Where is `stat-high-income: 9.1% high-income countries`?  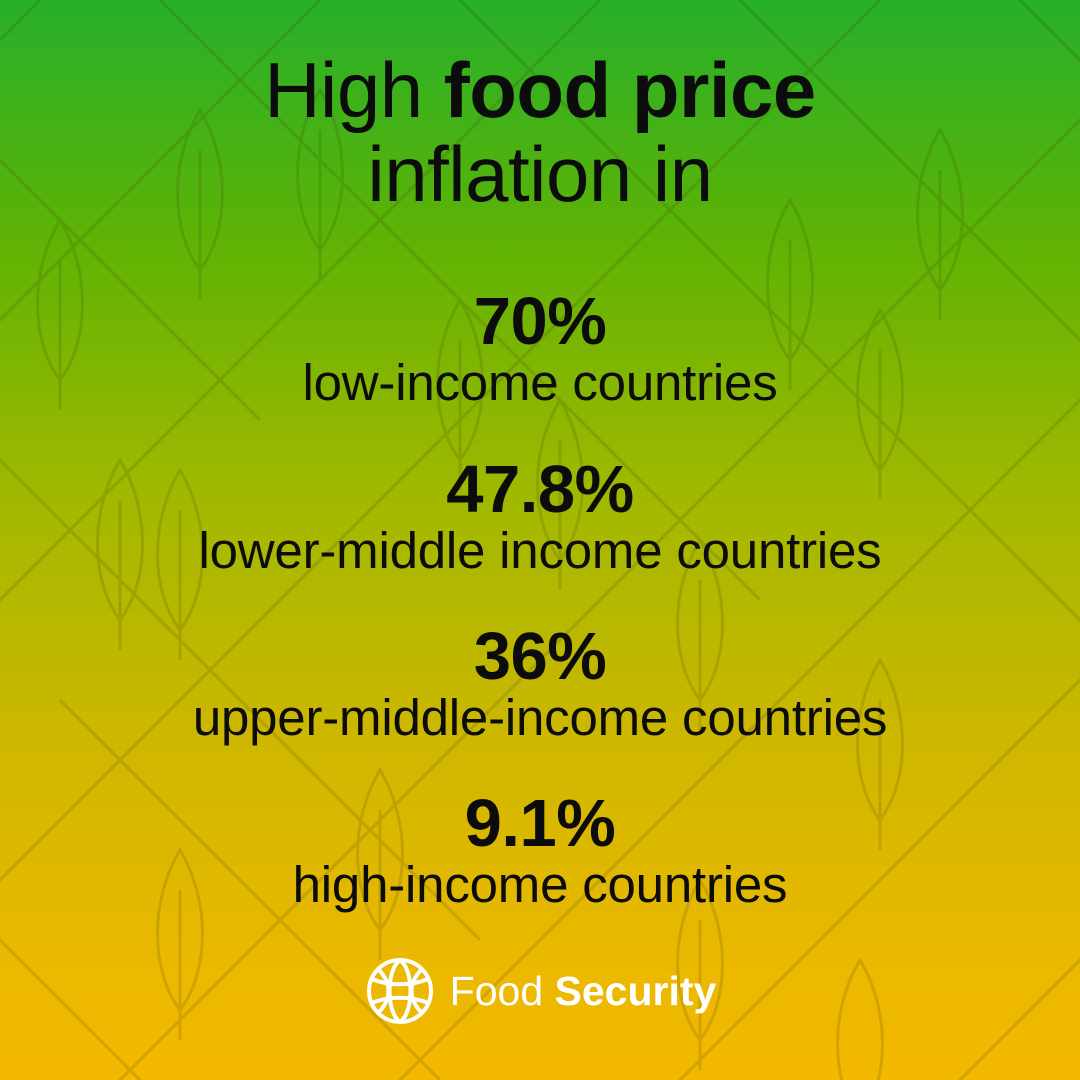
stat-high-income: 9.1% high-income countries is located at coordinates (540, 850).